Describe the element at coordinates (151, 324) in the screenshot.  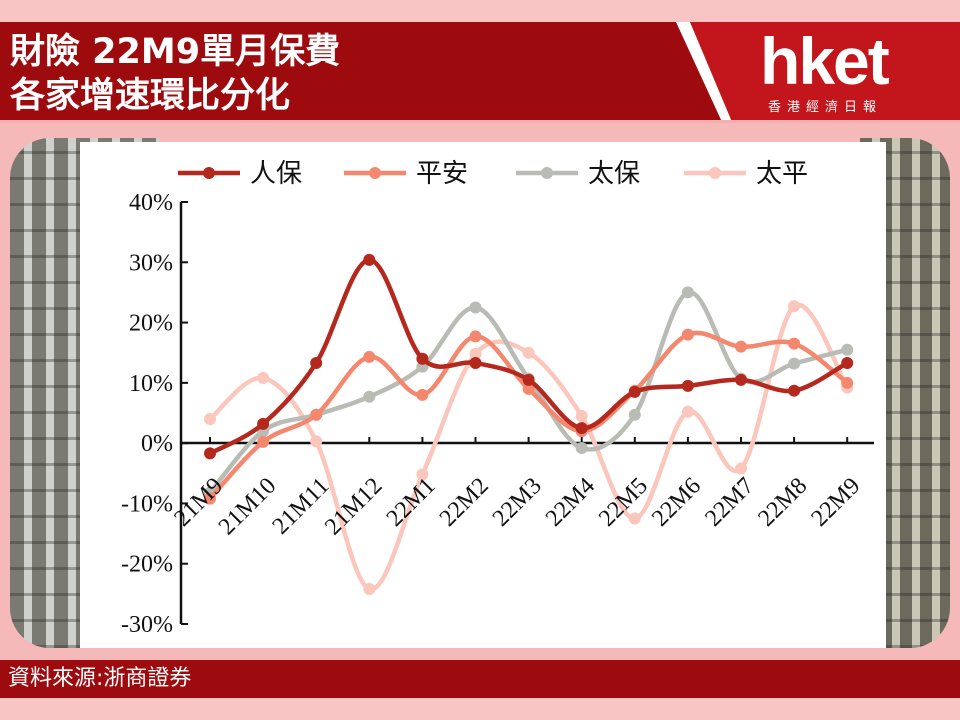
I see `y-tick-label: 20%` at that location.